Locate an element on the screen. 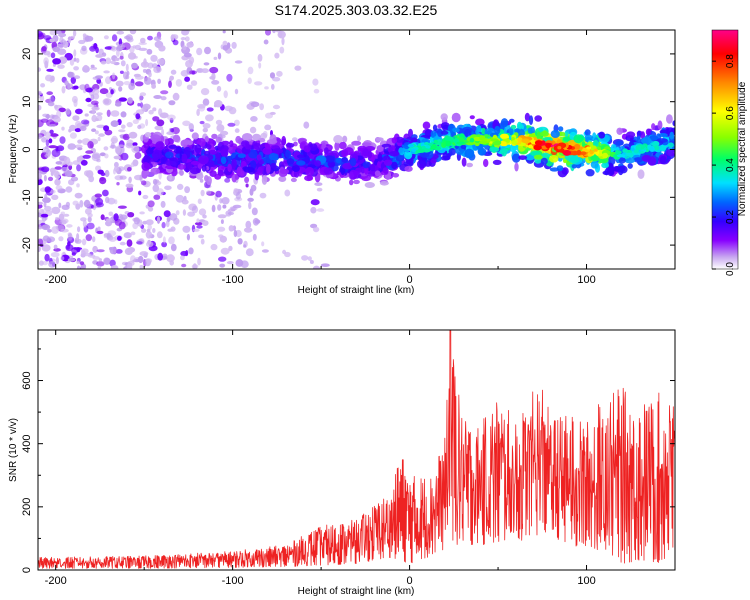 This screenshot has height=600, width=750. x-tick-label: -100 is located at coordinates (233, 280).